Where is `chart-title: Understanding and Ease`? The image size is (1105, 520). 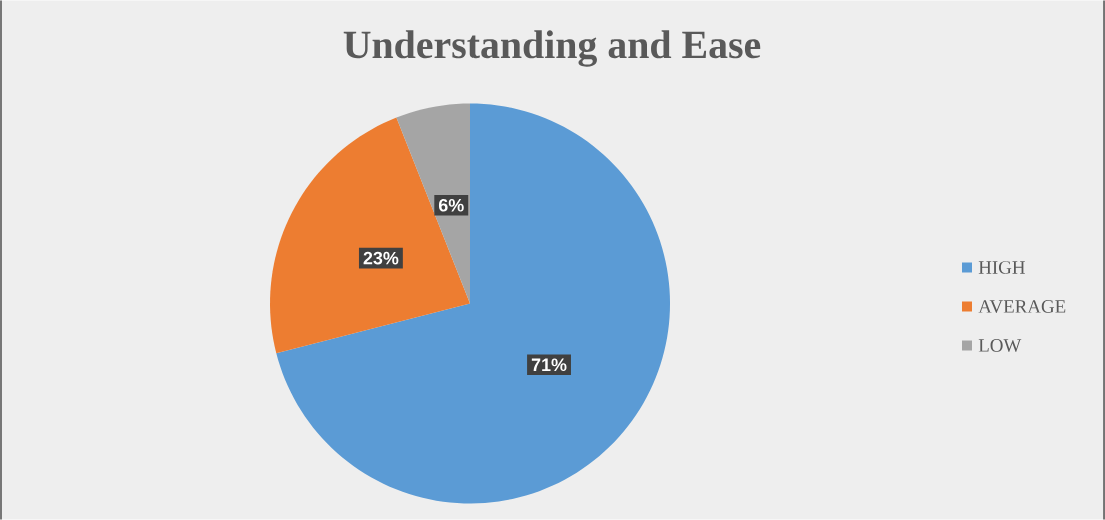 chart-title: Understanding and Ease is located at coordinates (552, 48).